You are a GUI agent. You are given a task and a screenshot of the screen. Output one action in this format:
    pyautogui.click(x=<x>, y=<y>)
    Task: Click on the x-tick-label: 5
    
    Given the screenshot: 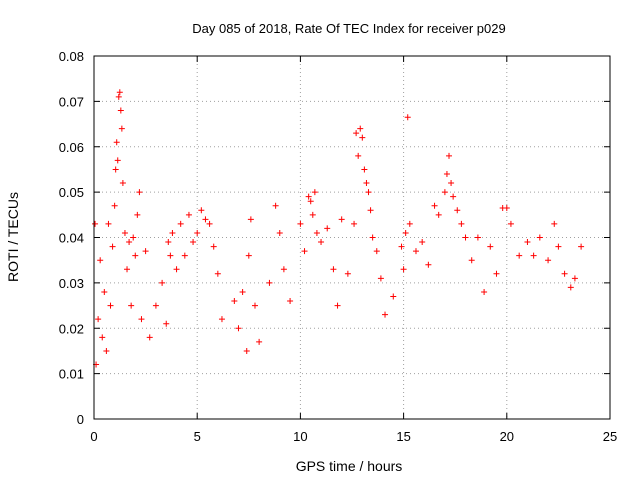 What is the action you would take?
    pyautogui.click(x=197, y=436)
    